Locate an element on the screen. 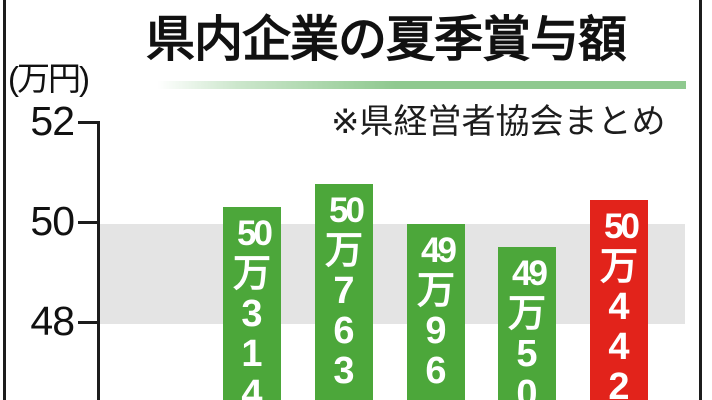 The width and height of the screenshot is (712, 400). page-title: 県内企業の夏季賞与額 is located at coordinates (386, 40).